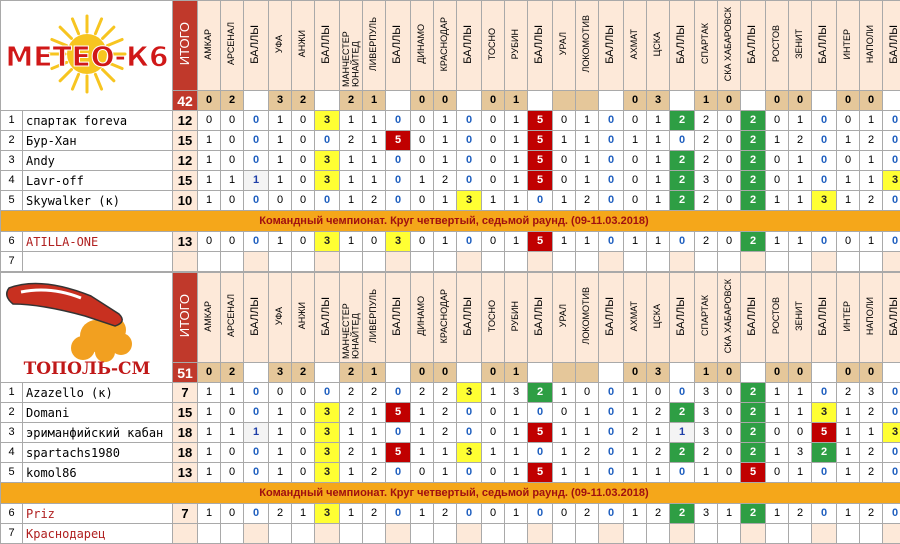  I want to click on match-points: 1, so click(256, 180).